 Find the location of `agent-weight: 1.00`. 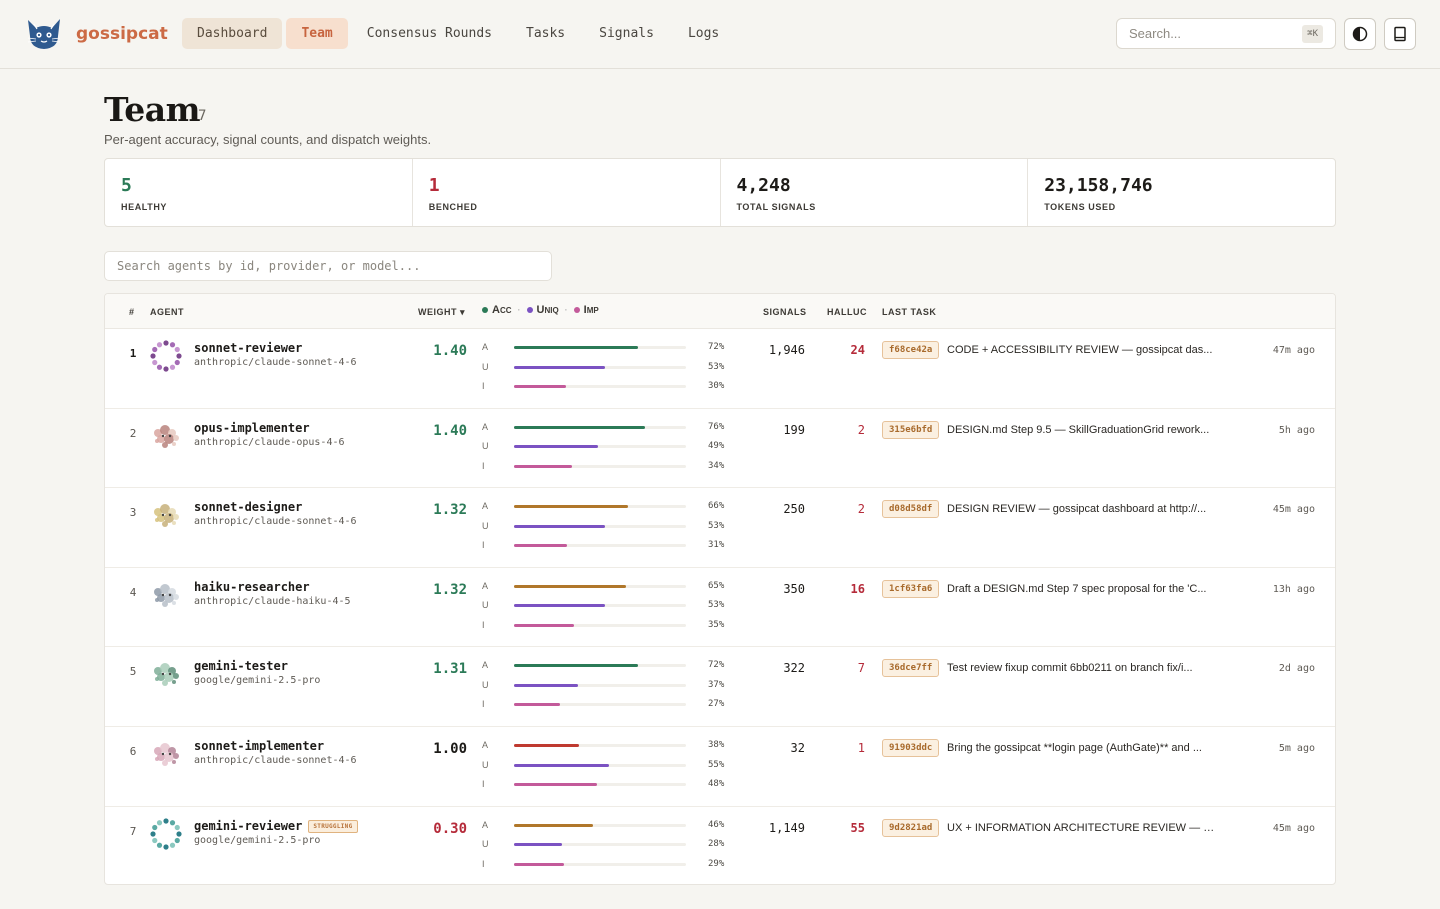

agent-weight: 1.00 is located at coordinates (450, 749).